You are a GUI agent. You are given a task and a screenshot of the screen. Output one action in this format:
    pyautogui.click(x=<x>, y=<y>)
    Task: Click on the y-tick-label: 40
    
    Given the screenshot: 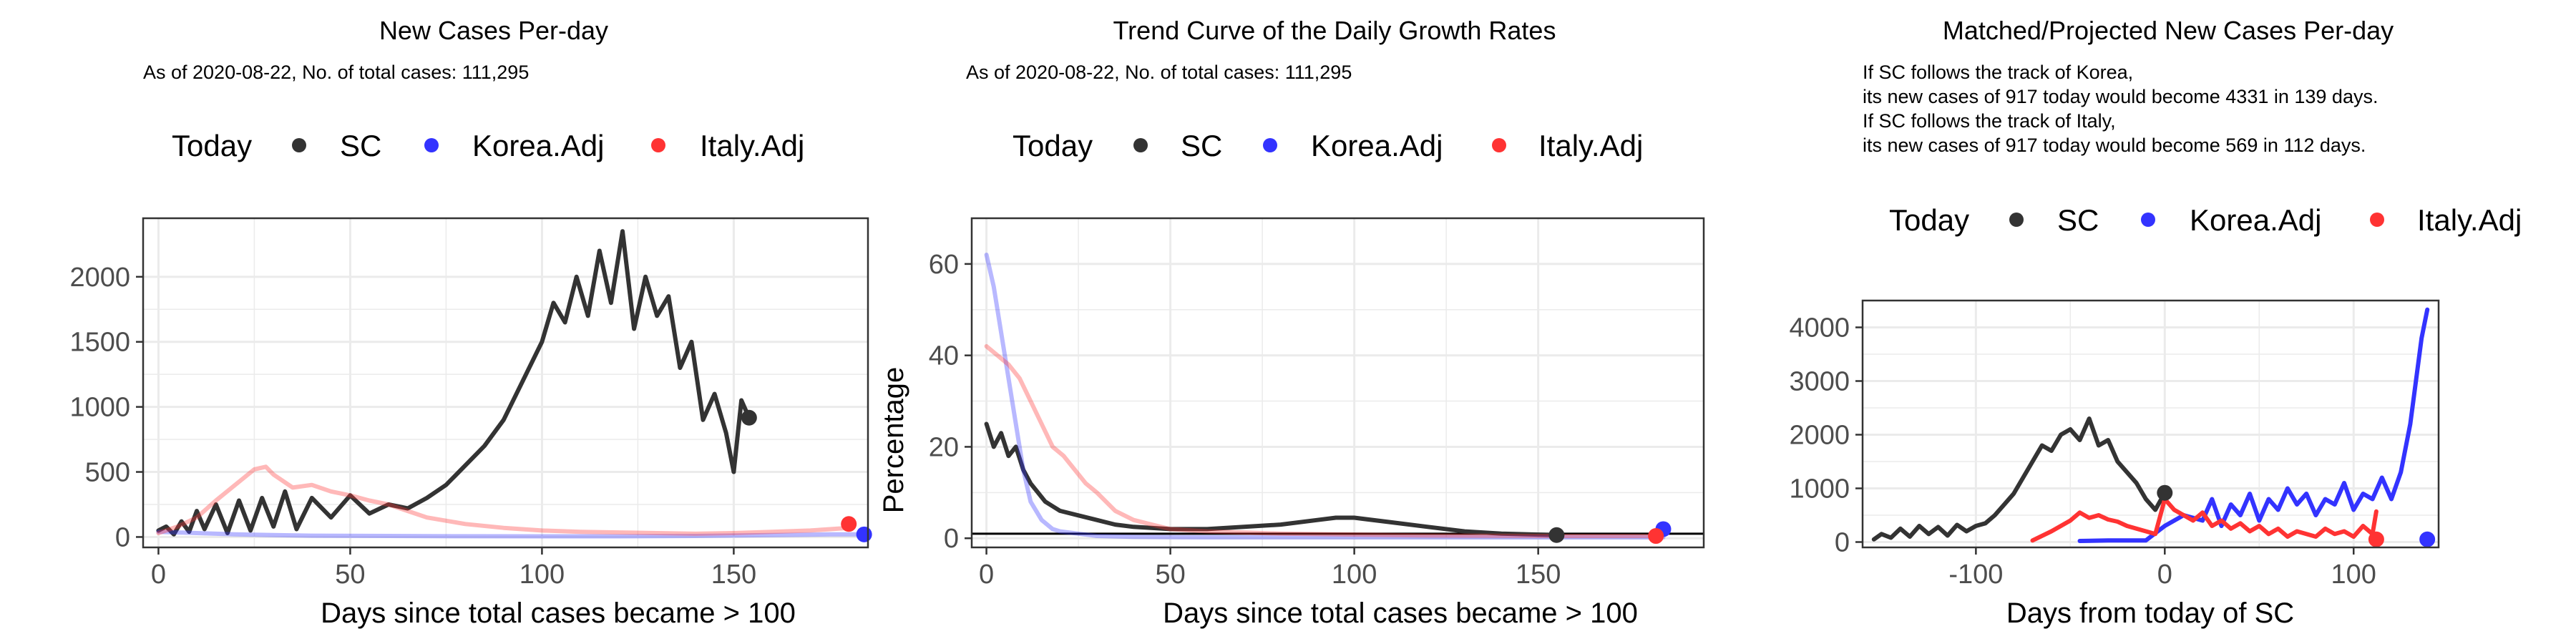 What is the action you would take?
    pyautogui.click(x=944, y=356)
    